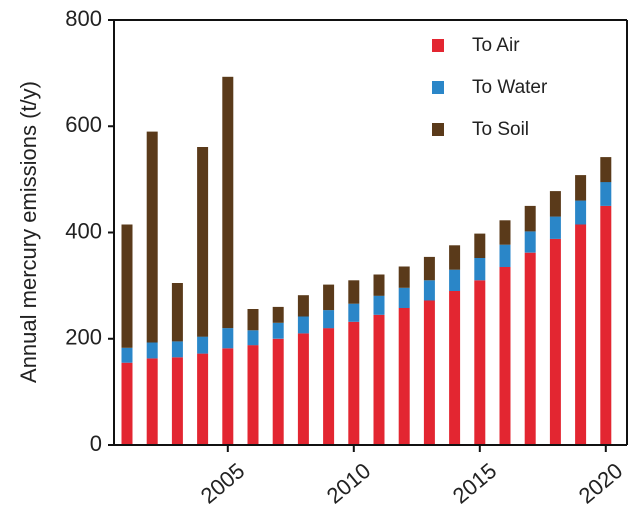 The width and height of the screenshot is (634, 527). What do you see at coordinates (379, 285) in the screenshot?
I see `bar-segment-to-soil-2011` at bounding box center [379, 285].